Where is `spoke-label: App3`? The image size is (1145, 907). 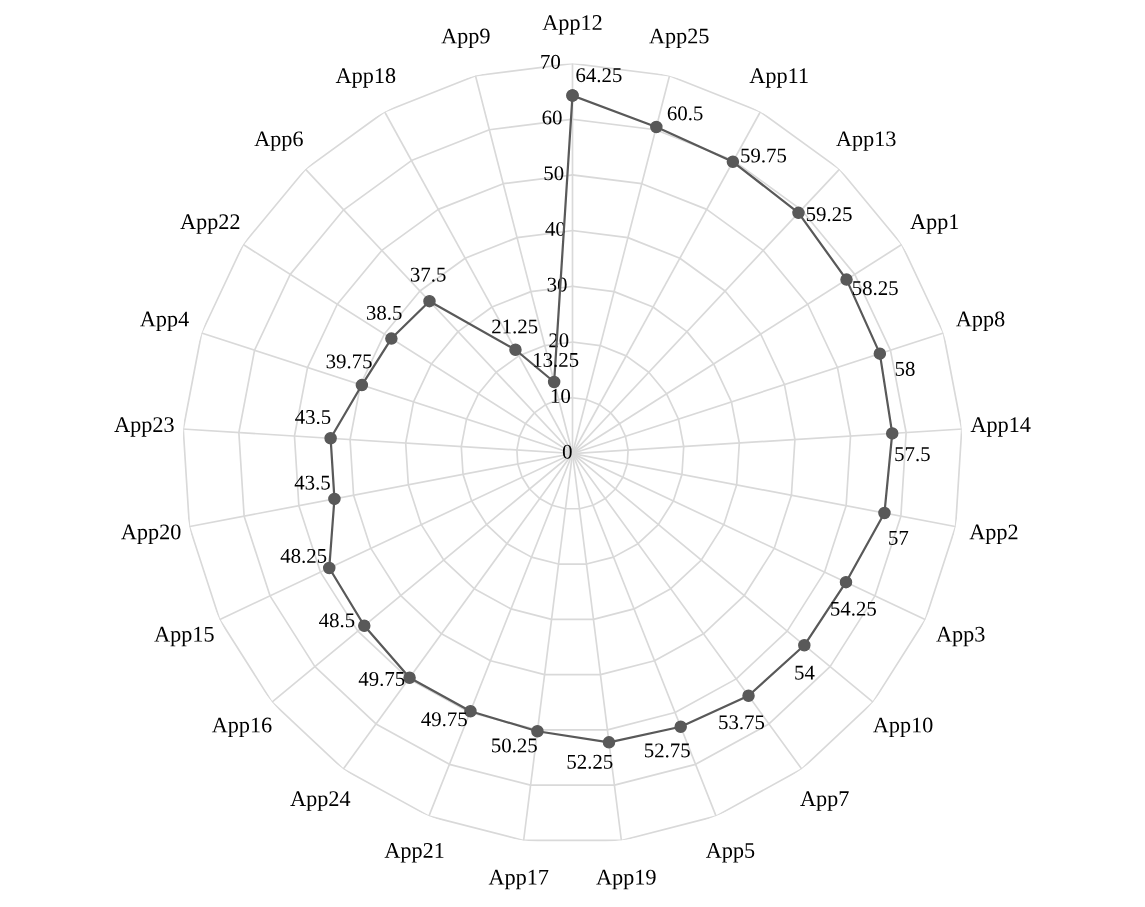
spoke-label: App3 is located at coordinates (960, 636).